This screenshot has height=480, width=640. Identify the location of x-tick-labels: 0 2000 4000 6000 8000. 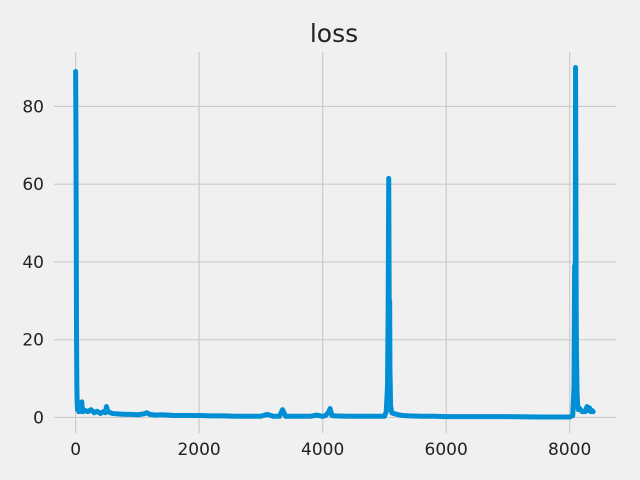
(330, 450).